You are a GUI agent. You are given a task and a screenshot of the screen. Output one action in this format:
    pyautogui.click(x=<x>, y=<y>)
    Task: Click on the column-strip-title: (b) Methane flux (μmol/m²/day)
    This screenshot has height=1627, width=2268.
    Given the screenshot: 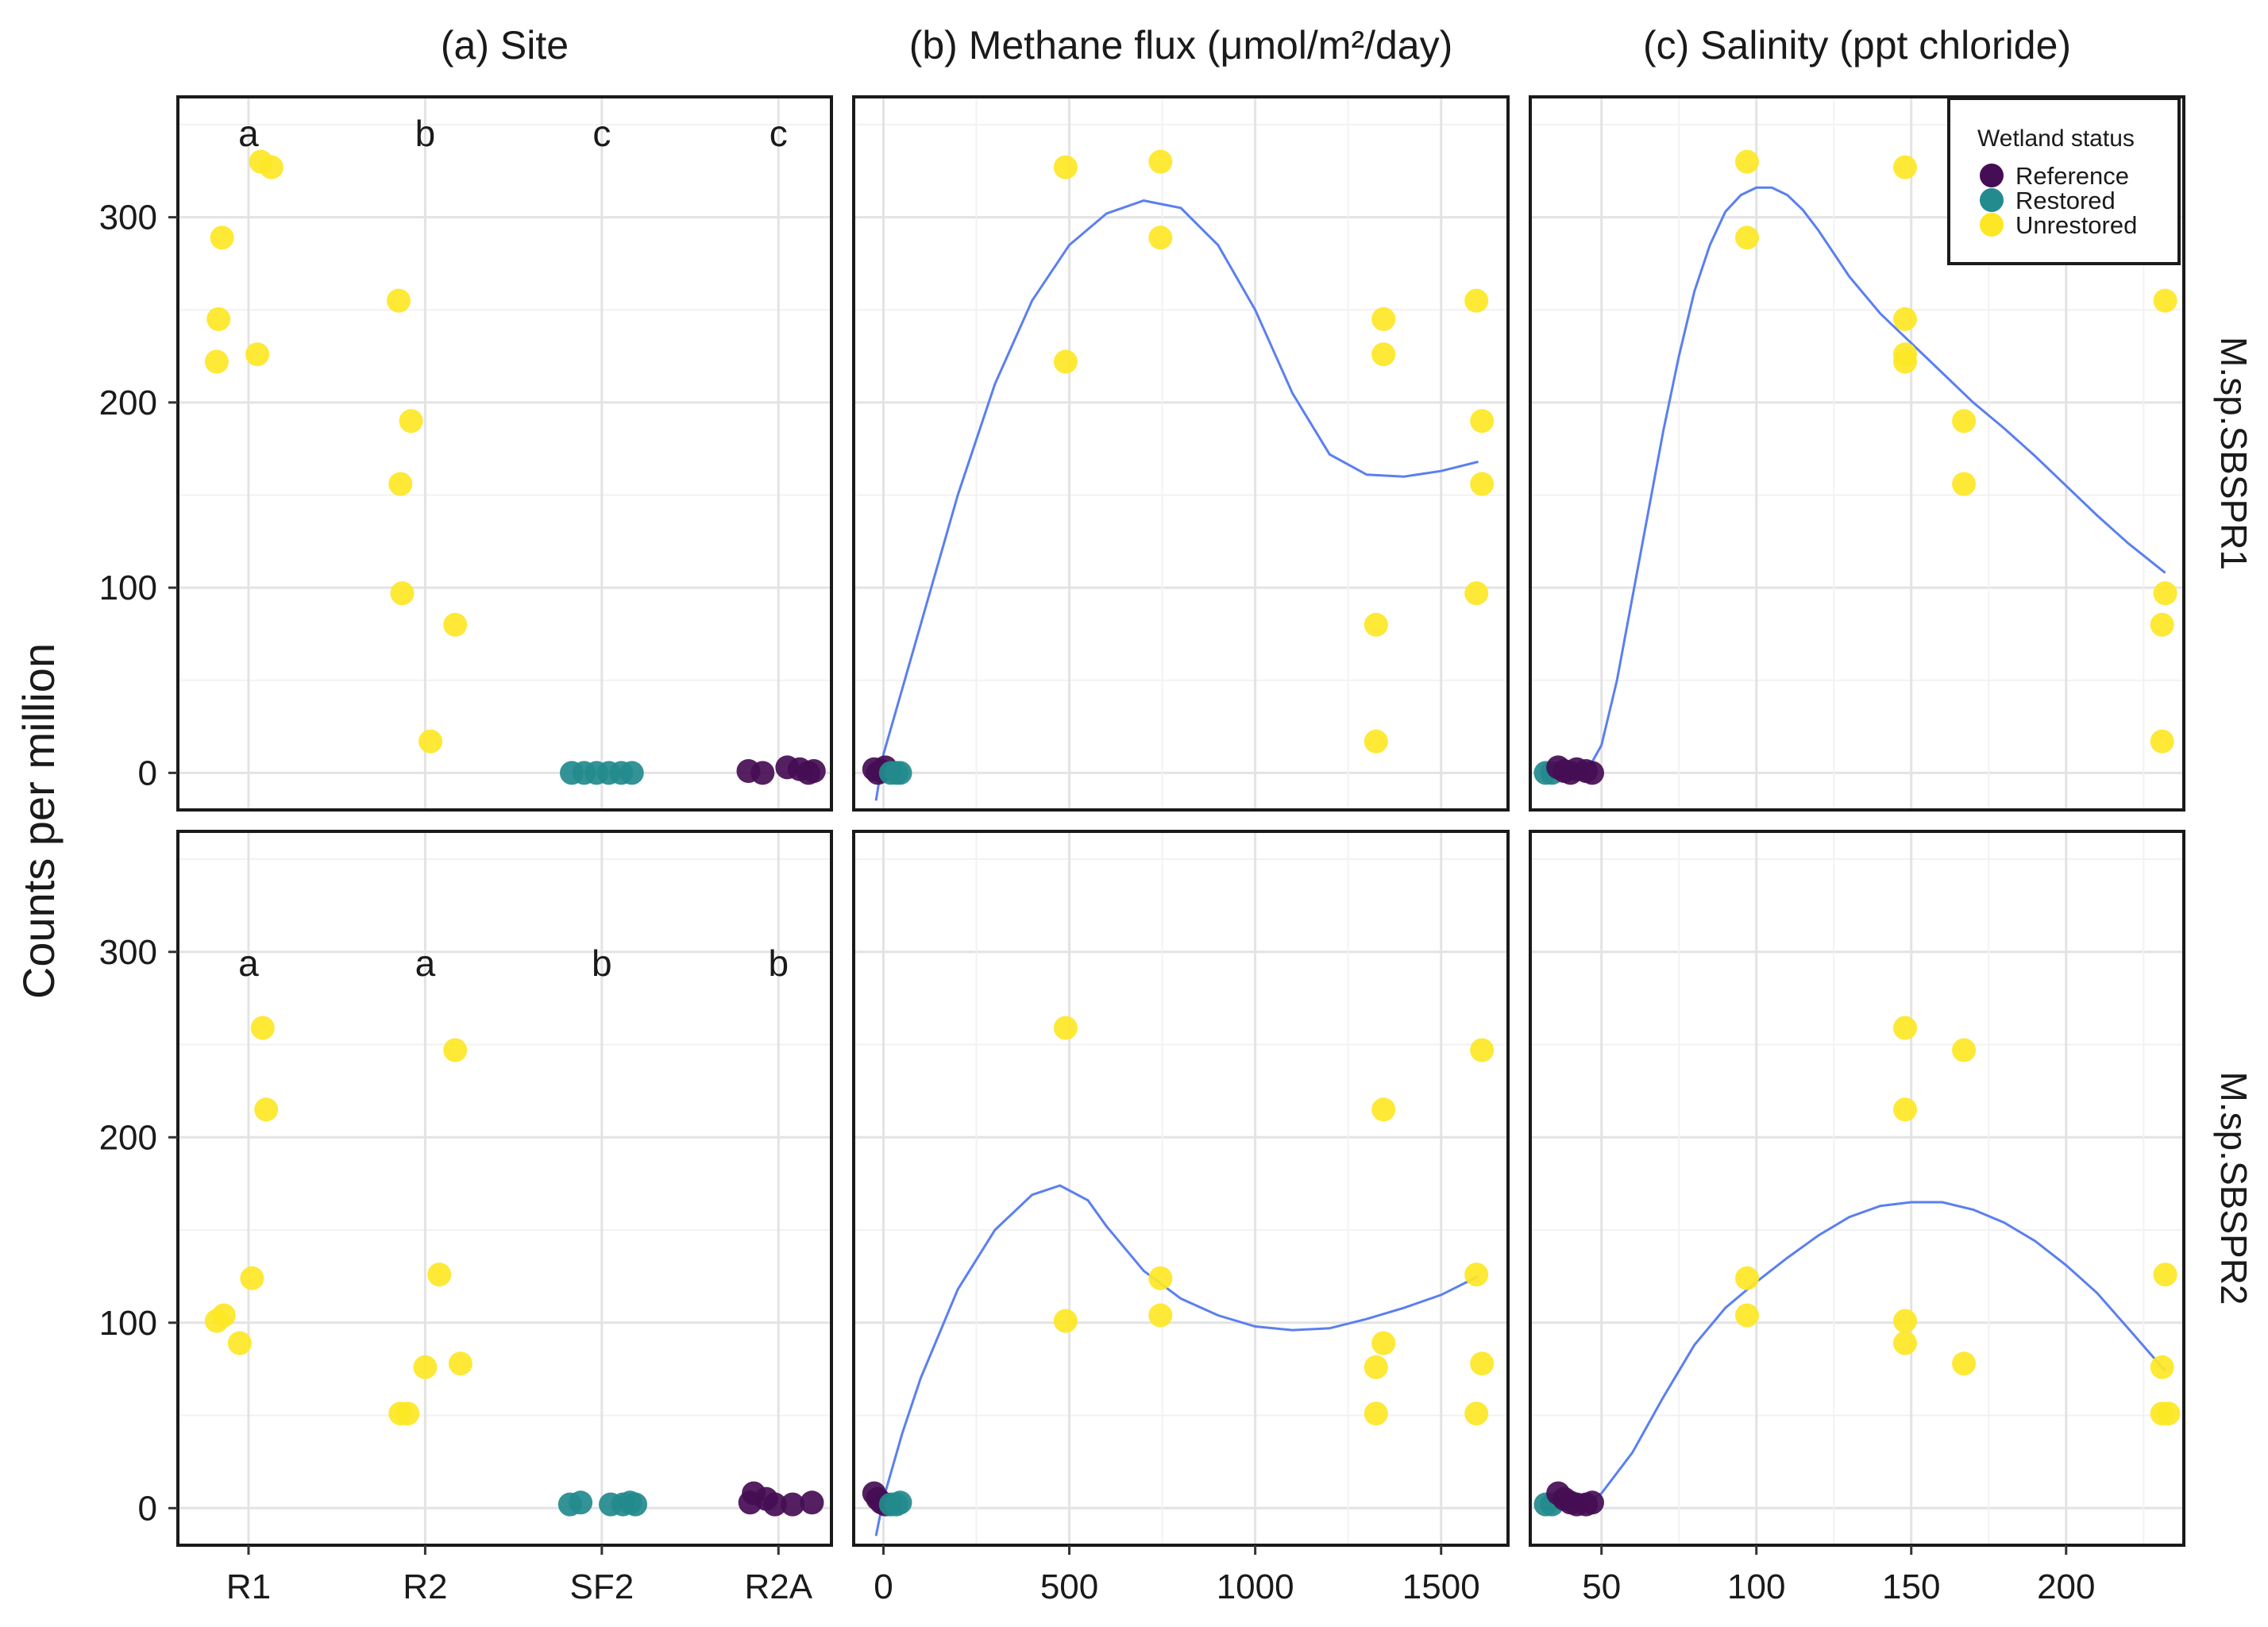 What is the action you would take?
    pyautogui.click(x=1181, y=45)
    